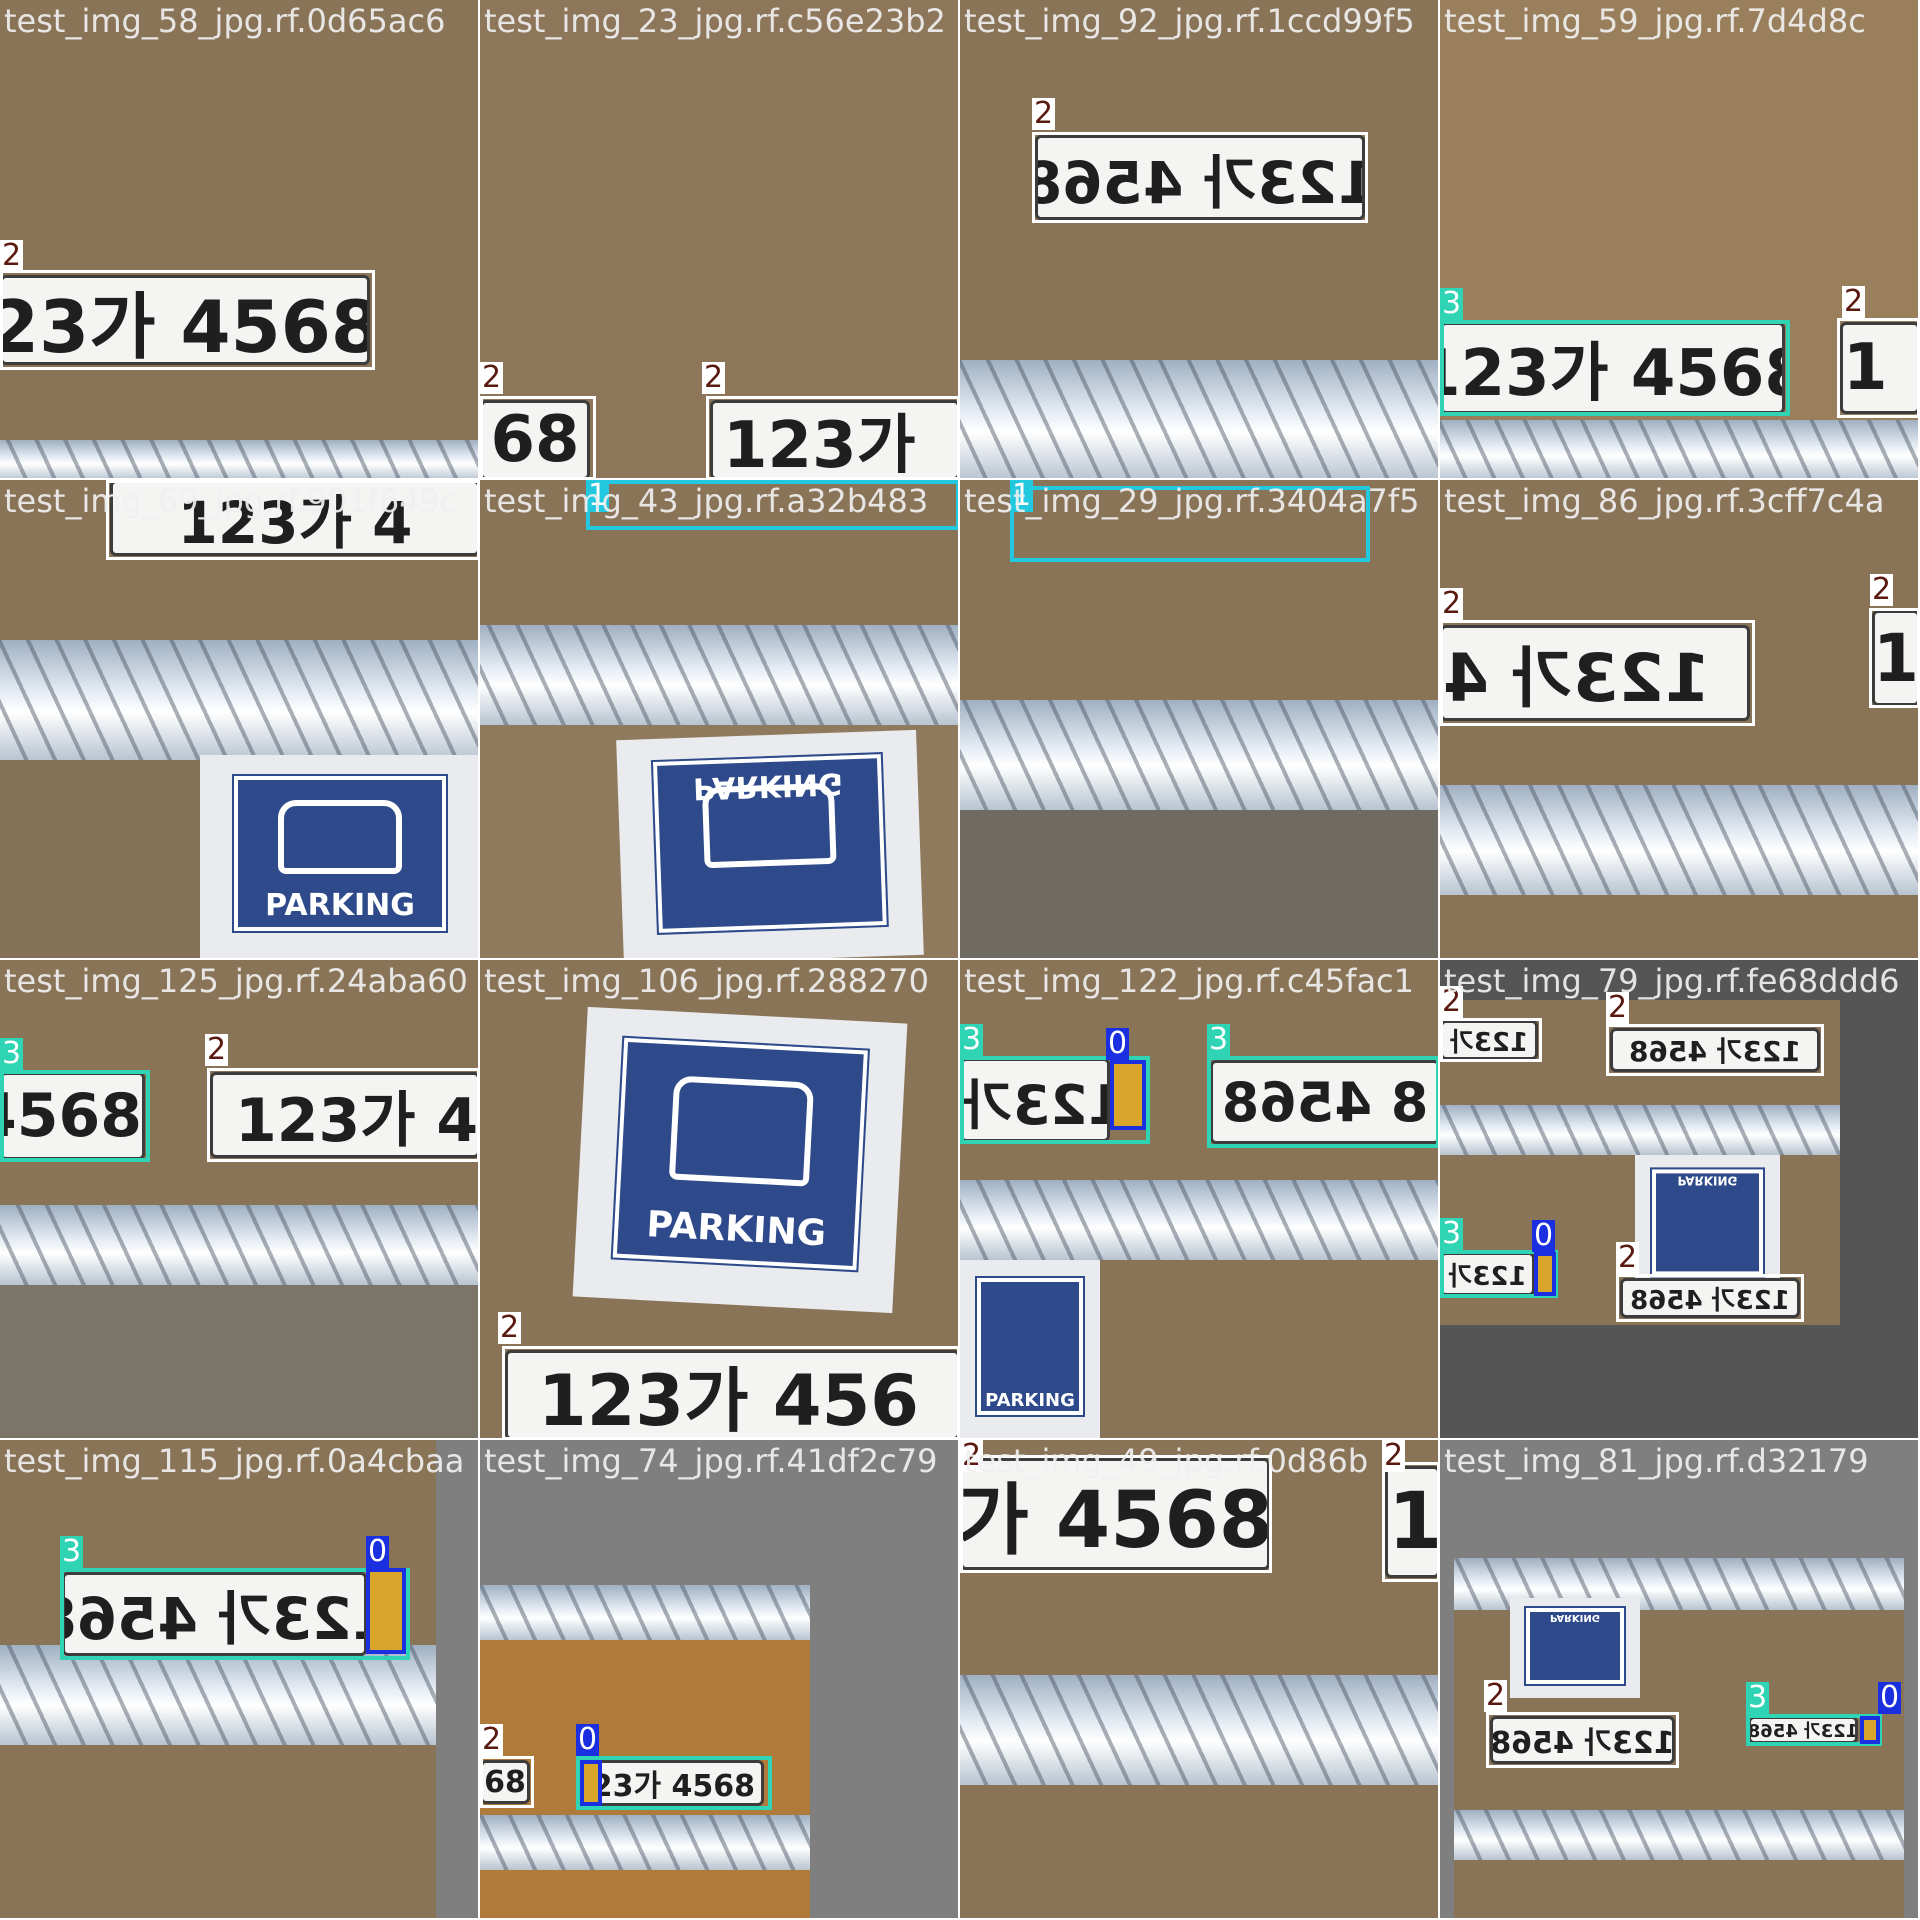 This screenshot has width=1920, height=1920. I want to click on license-plate: 23가 4568, so click(185, 320).